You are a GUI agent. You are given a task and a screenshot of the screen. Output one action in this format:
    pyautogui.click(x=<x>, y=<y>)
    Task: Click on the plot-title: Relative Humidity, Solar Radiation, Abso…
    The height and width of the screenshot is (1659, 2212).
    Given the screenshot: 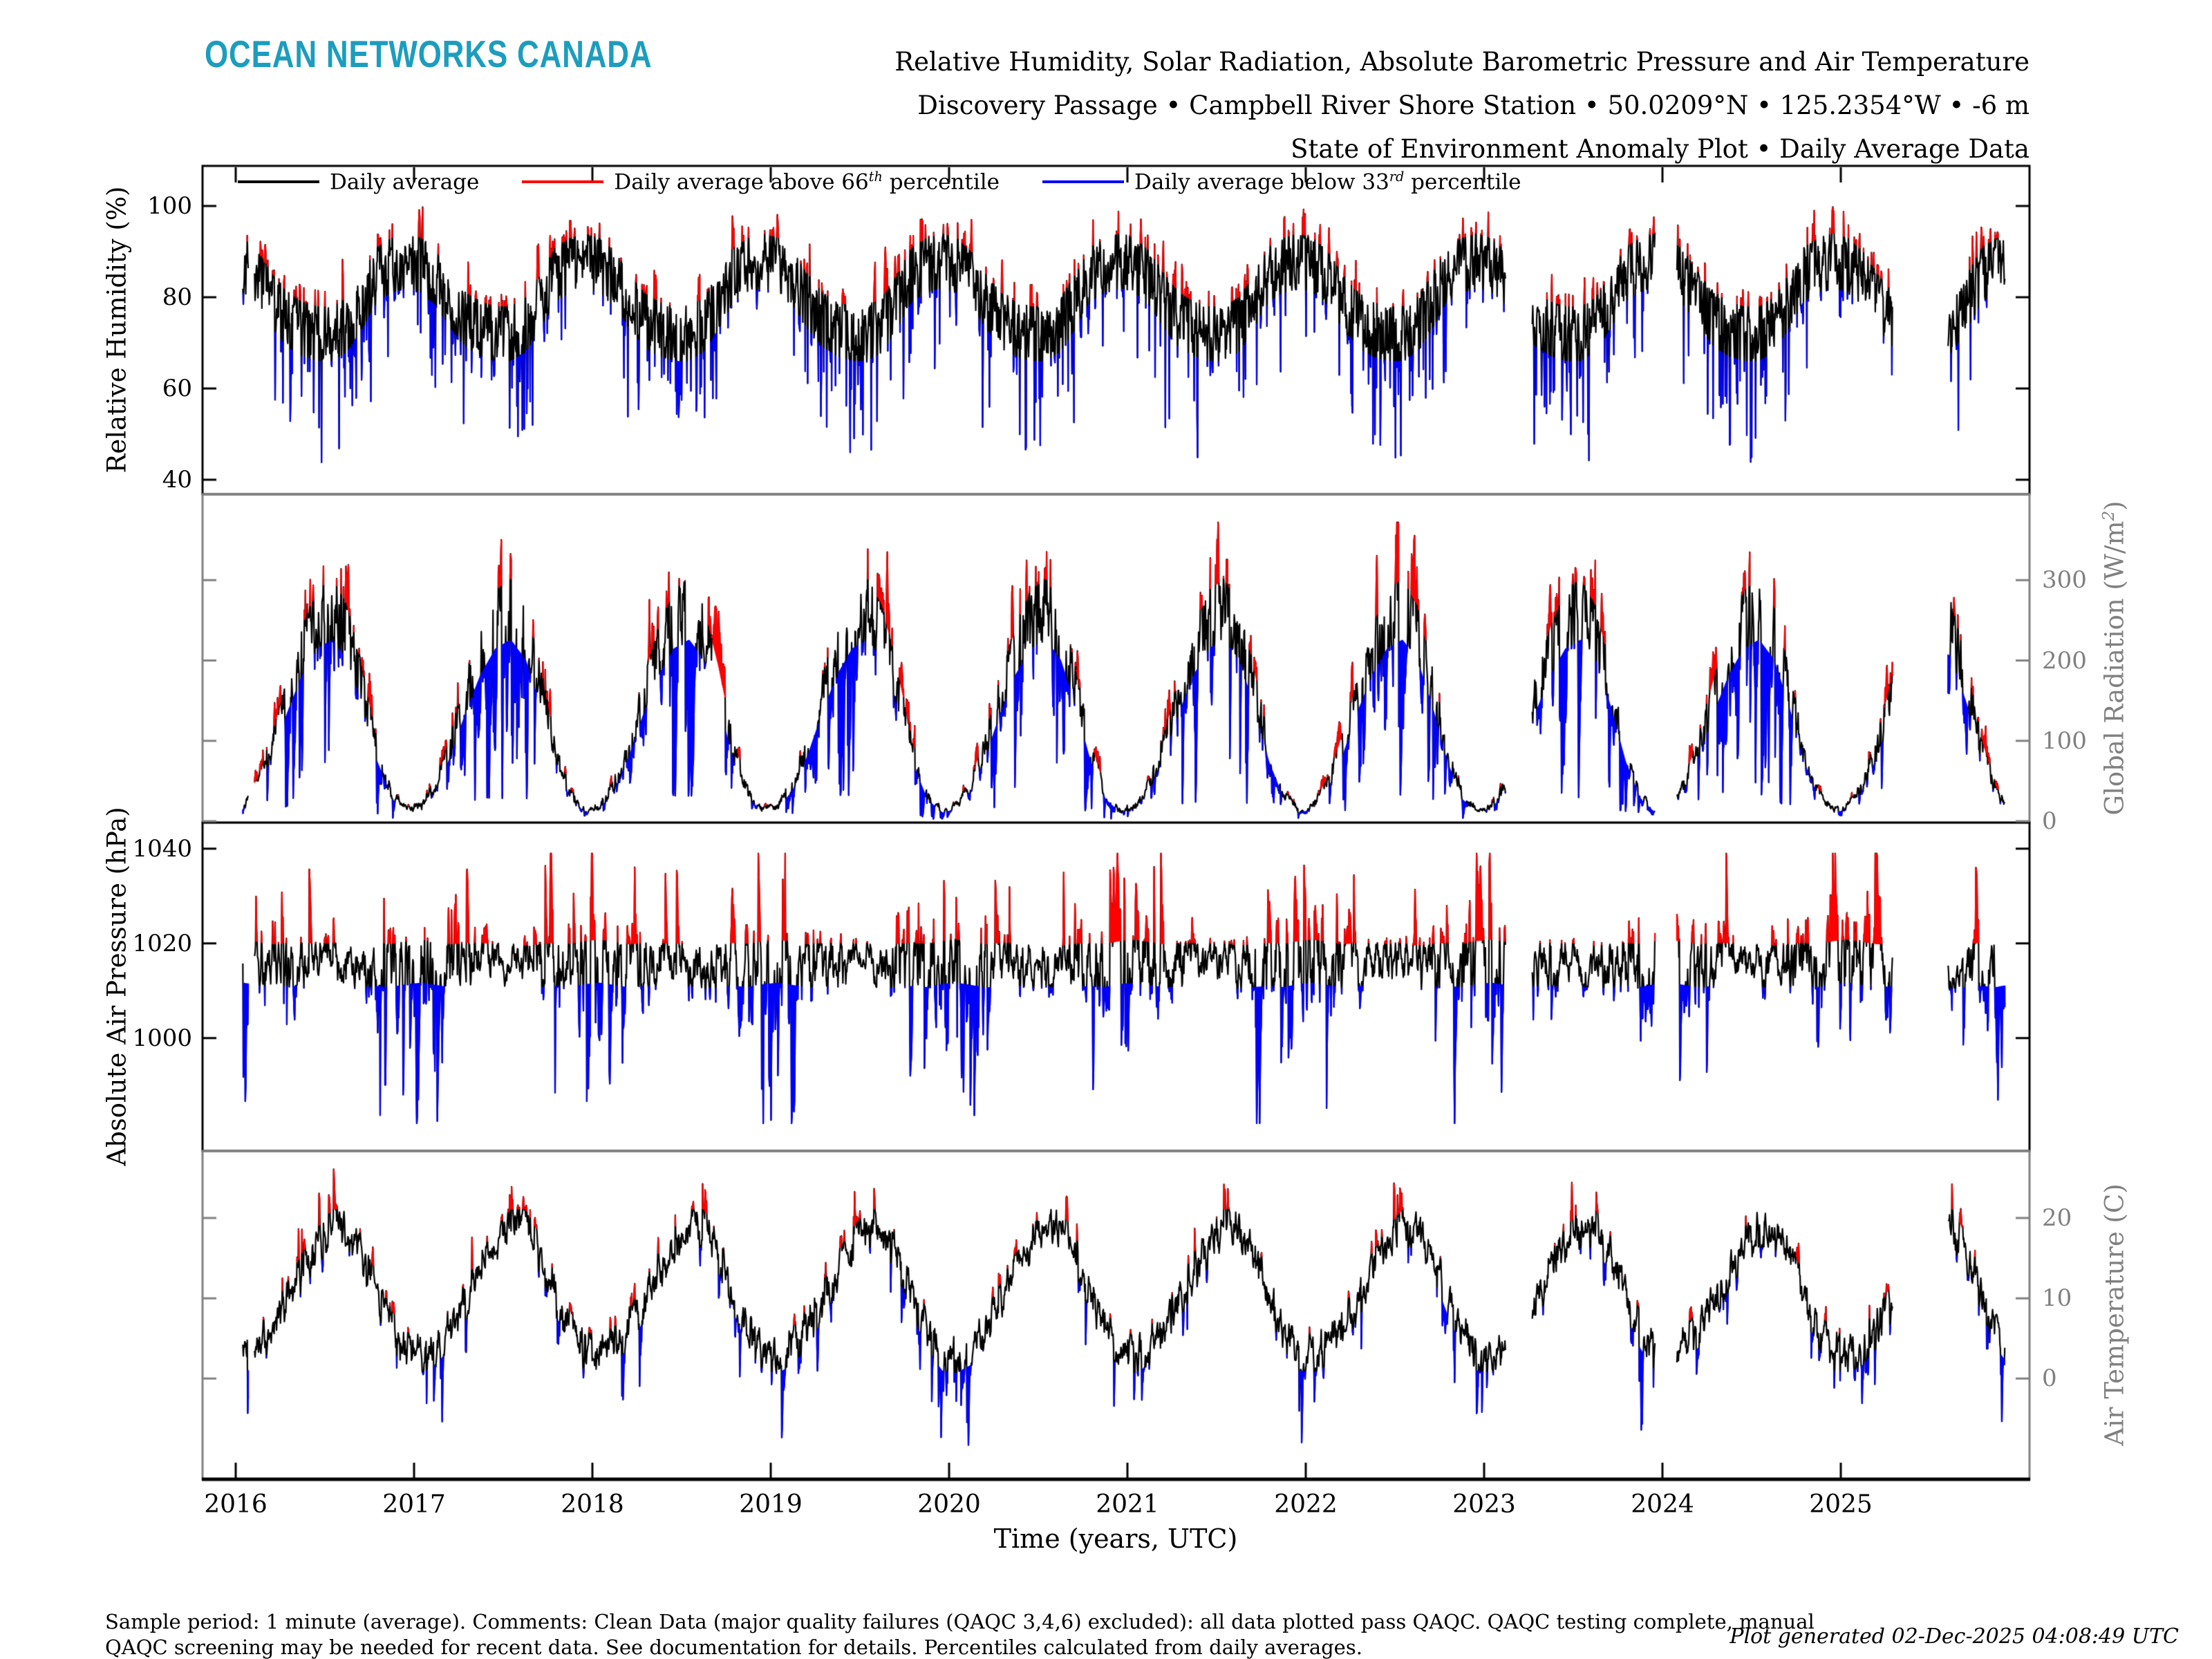 What is the action you would take?
    pyautogui.click(x=1462, y=106)
    